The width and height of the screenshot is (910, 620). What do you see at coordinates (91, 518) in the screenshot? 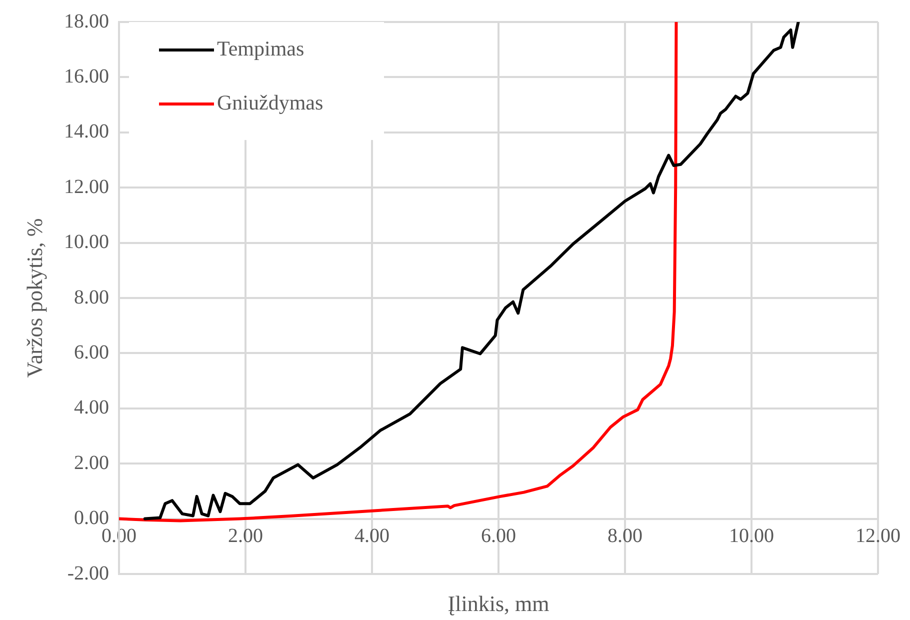
I see `y-tick-label: 0.00` at bounding box center [91, 518].